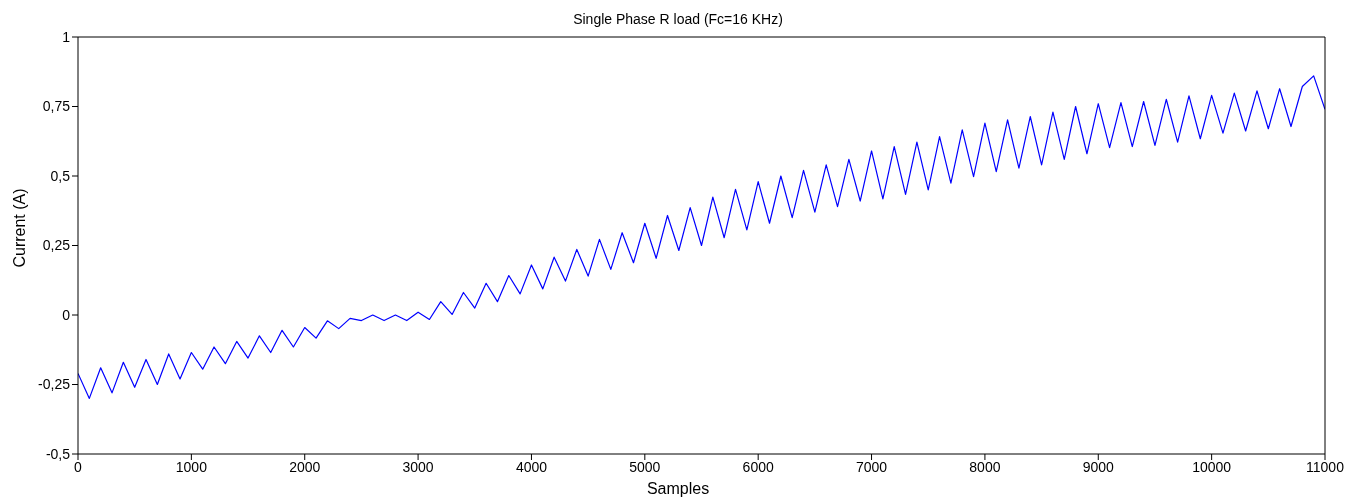  I want to click on x-tick-label: 10000, so click(1212, 466).